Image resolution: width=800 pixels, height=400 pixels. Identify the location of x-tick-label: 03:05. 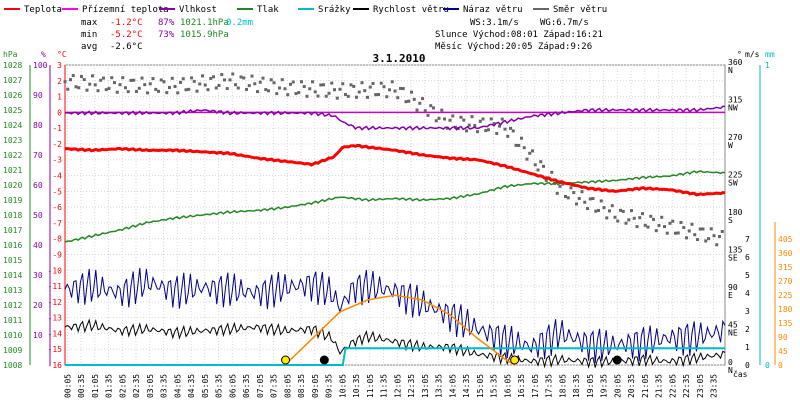
(150, 386).